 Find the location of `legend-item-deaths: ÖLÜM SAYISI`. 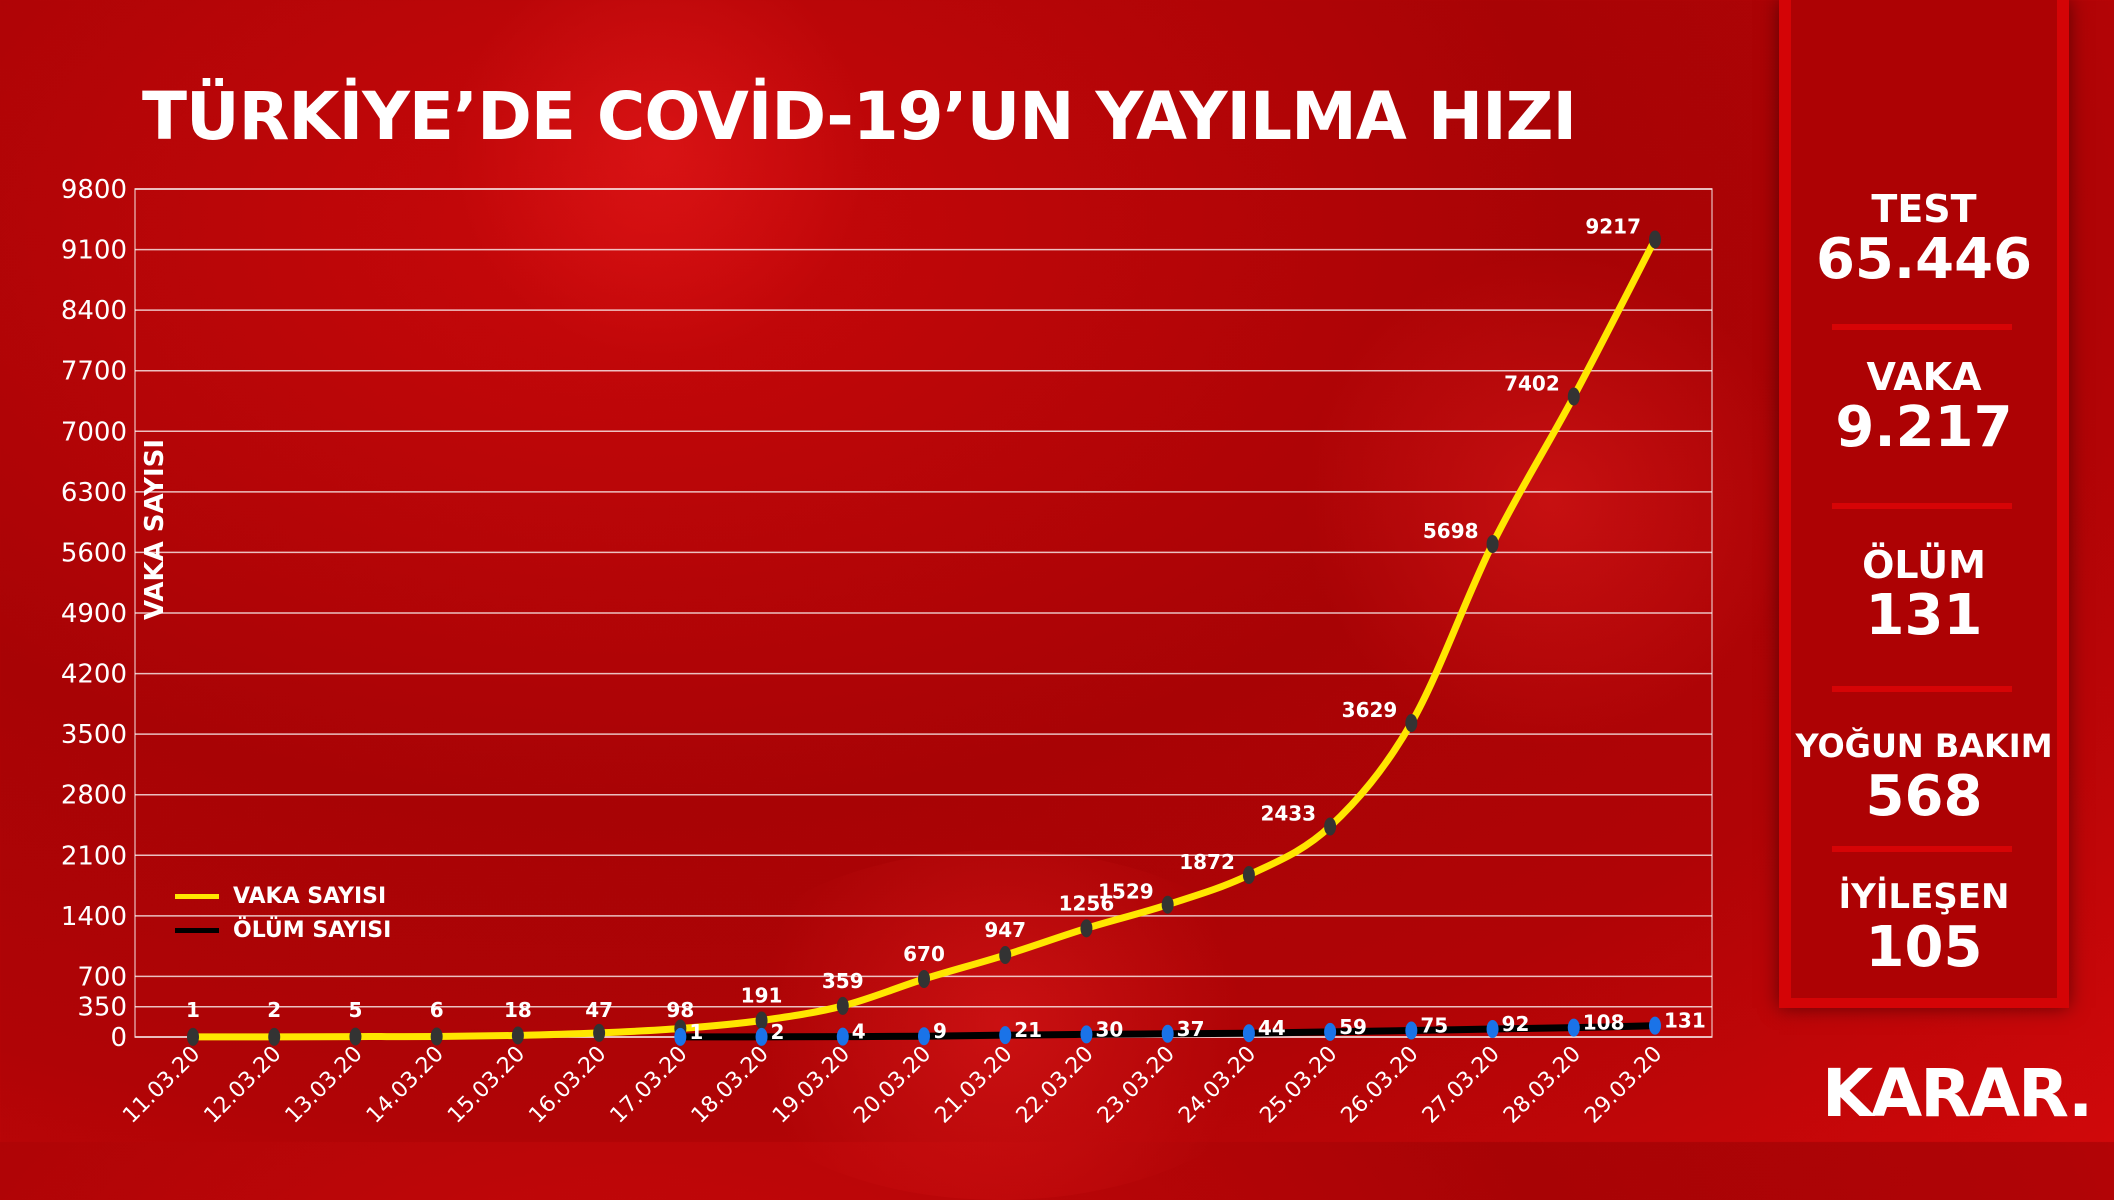

legend-item-deaths: ÖLÜM SAYISI is located at coordinates (283, 930).